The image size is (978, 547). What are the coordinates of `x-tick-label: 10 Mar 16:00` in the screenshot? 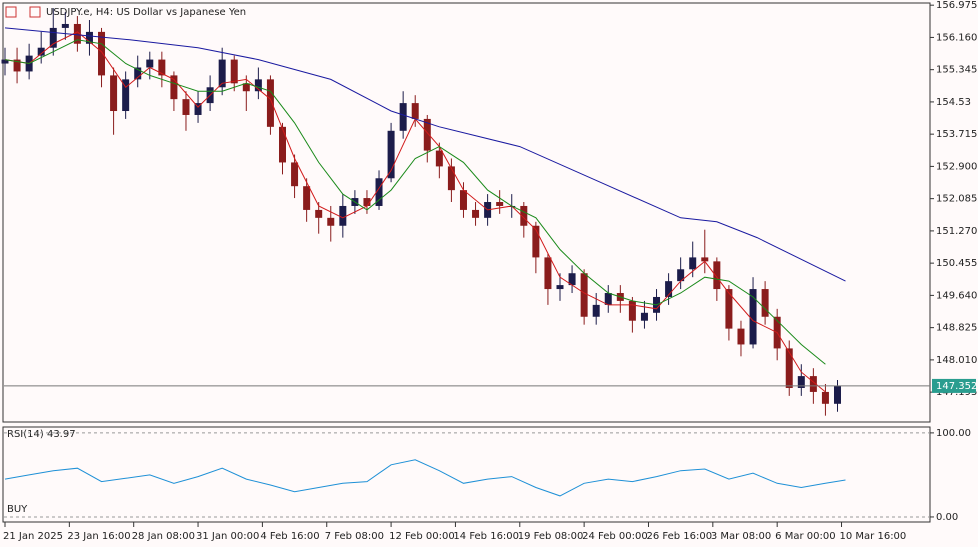 It's located at (873, 536).